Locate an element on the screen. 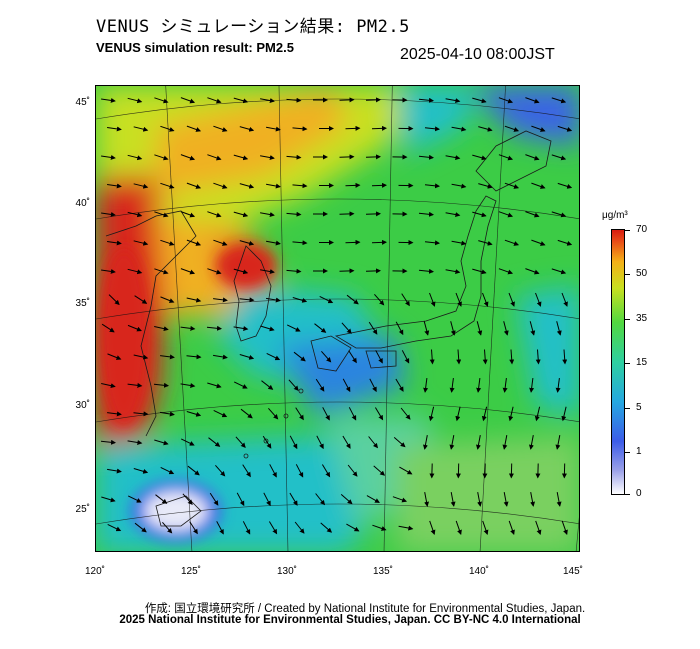  colorbar-label-5: 5 is located at coordinates (639, 407).